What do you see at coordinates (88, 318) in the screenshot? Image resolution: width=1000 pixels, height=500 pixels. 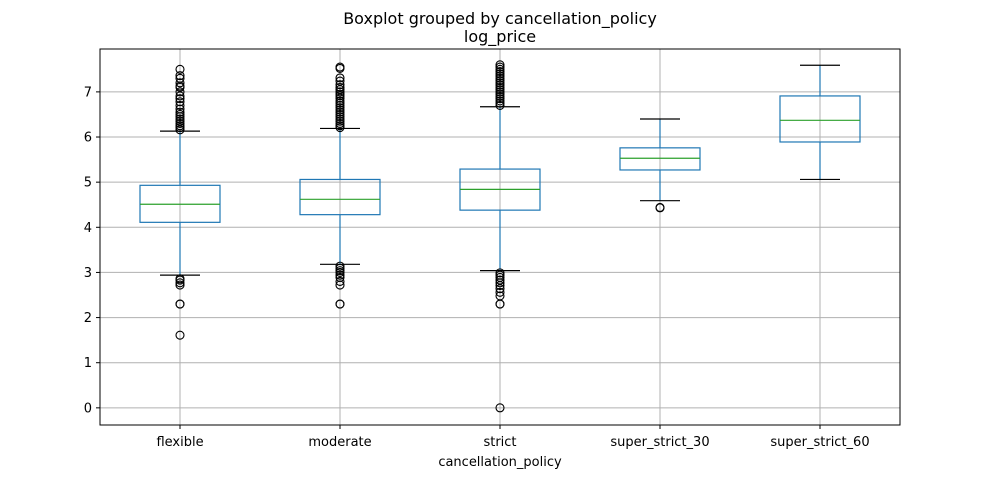 I see `y-tick-label: 2` at bounding box center [88, 318].